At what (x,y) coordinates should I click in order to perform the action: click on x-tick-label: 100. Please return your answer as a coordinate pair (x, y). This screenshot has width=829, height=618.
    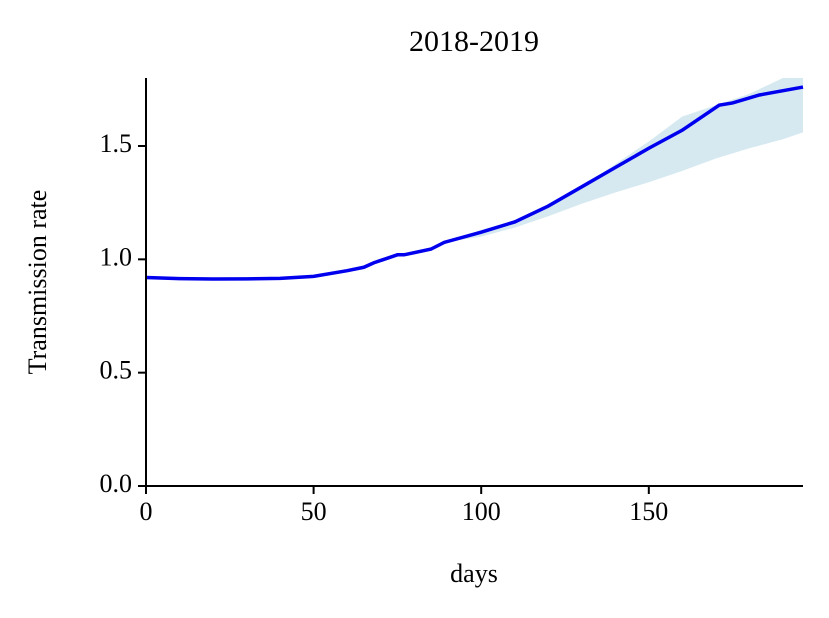
    Looking at the image, I should click on (481, 511).